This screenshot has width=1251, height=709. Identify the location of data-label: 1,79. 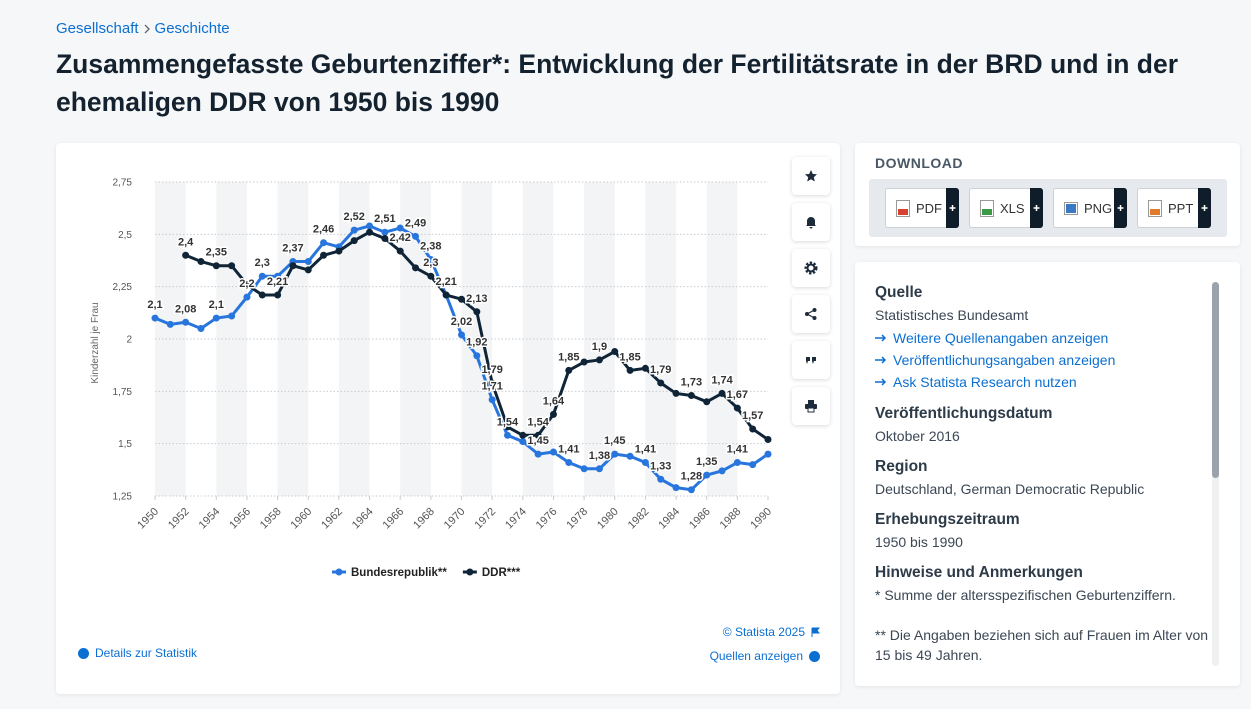
(660, 370).